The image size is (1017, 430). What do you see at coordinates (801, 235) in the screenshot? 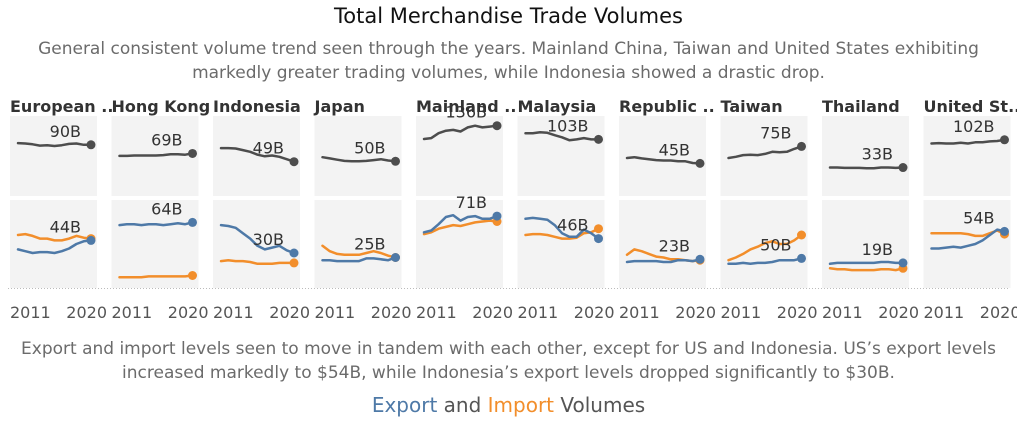
I see `import-line-taiwan-endpoint` at bounding box center [801, 235].